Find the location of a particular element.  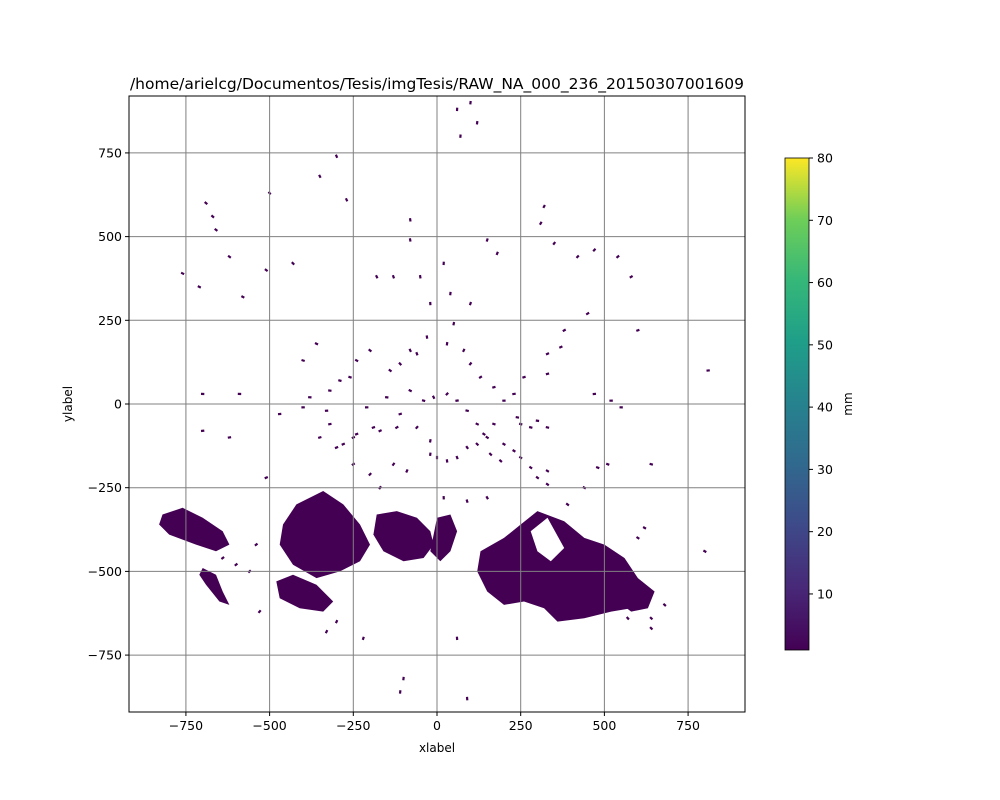

colorbar-tick-label: 10 is located at coordinates (825, 593).